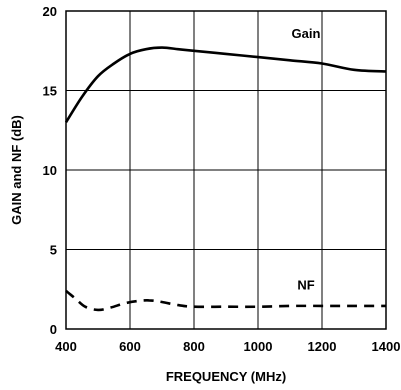 This screenshot has width=401, height=390. I want to click on y-tick-label: 15, so click(50, 91).